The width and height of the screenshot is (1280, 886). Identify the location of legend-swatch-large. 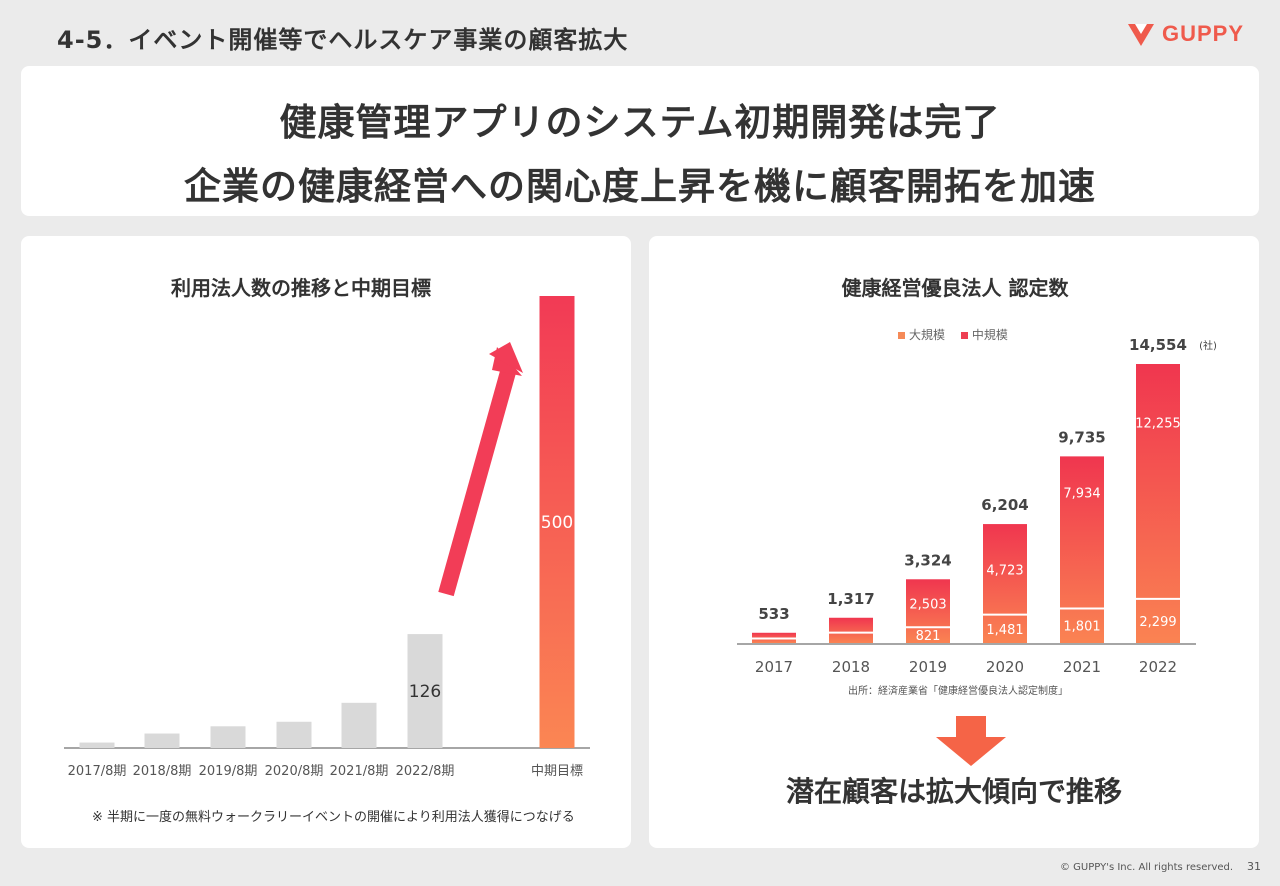
(901, 335).